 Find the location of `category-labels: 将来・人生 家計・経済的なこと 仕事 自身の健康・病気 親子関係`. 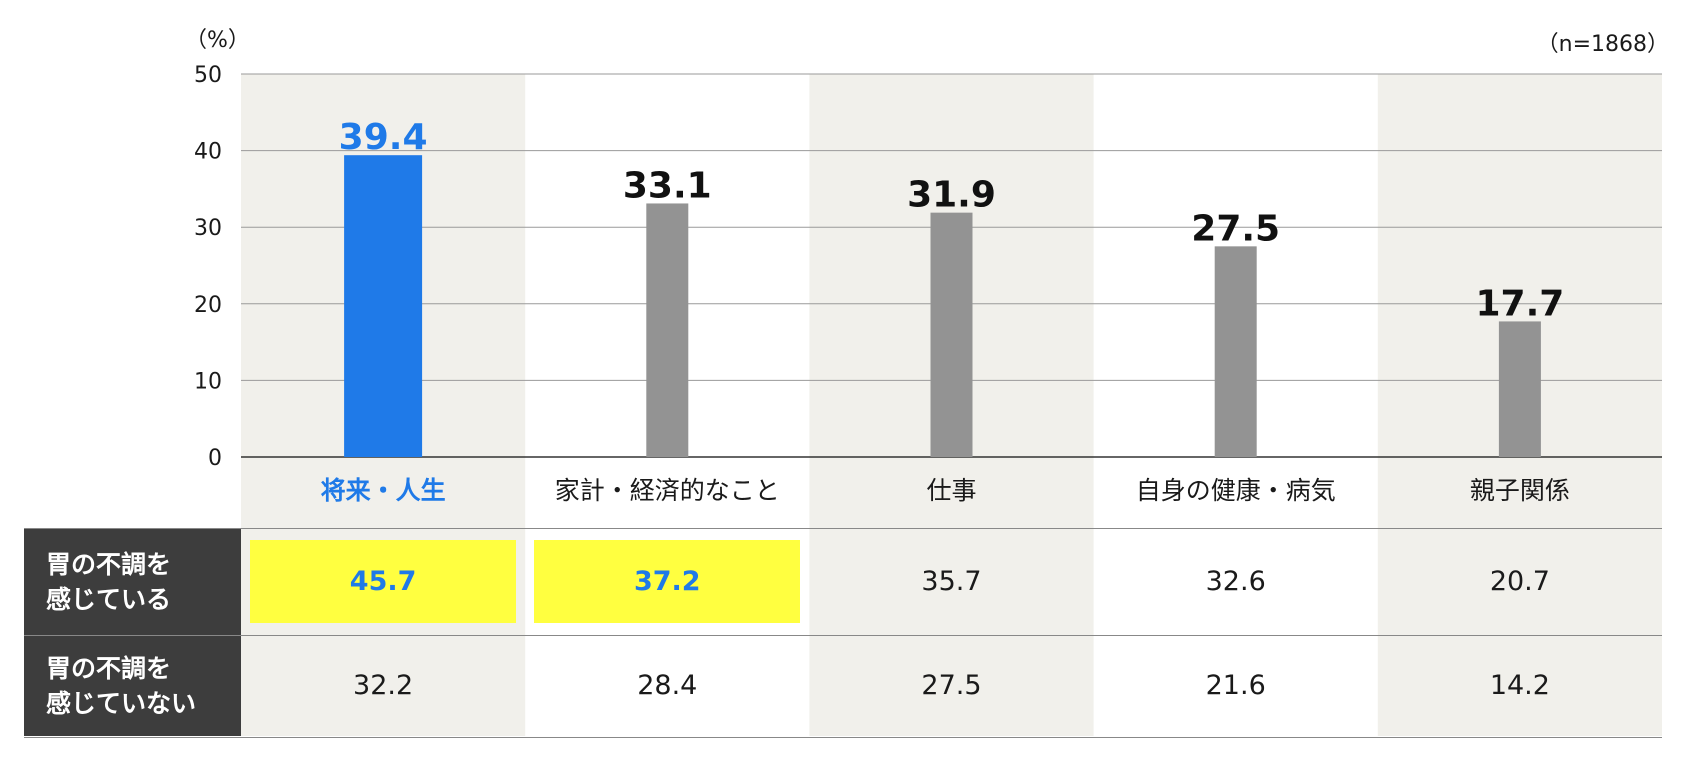

category-labels: 将来・人生 家計・経済的なこと 仕事 自身の健康・病気 親子関係 is located at coordinates (945, 490).